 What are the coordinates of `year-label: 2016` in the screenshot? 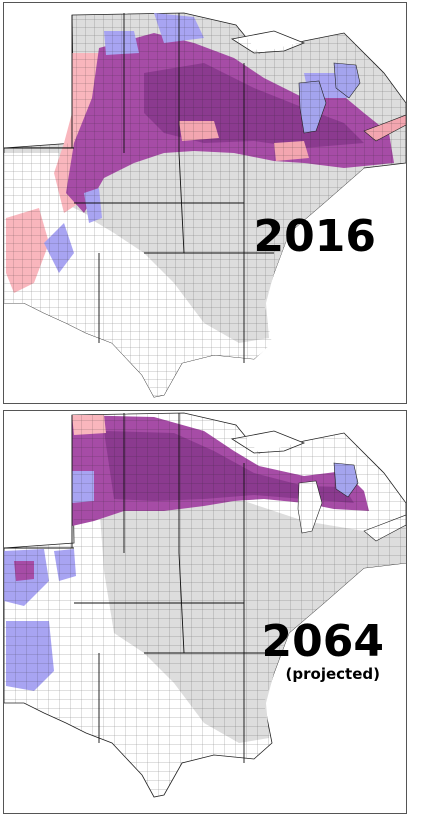 It's located at (314, 236).